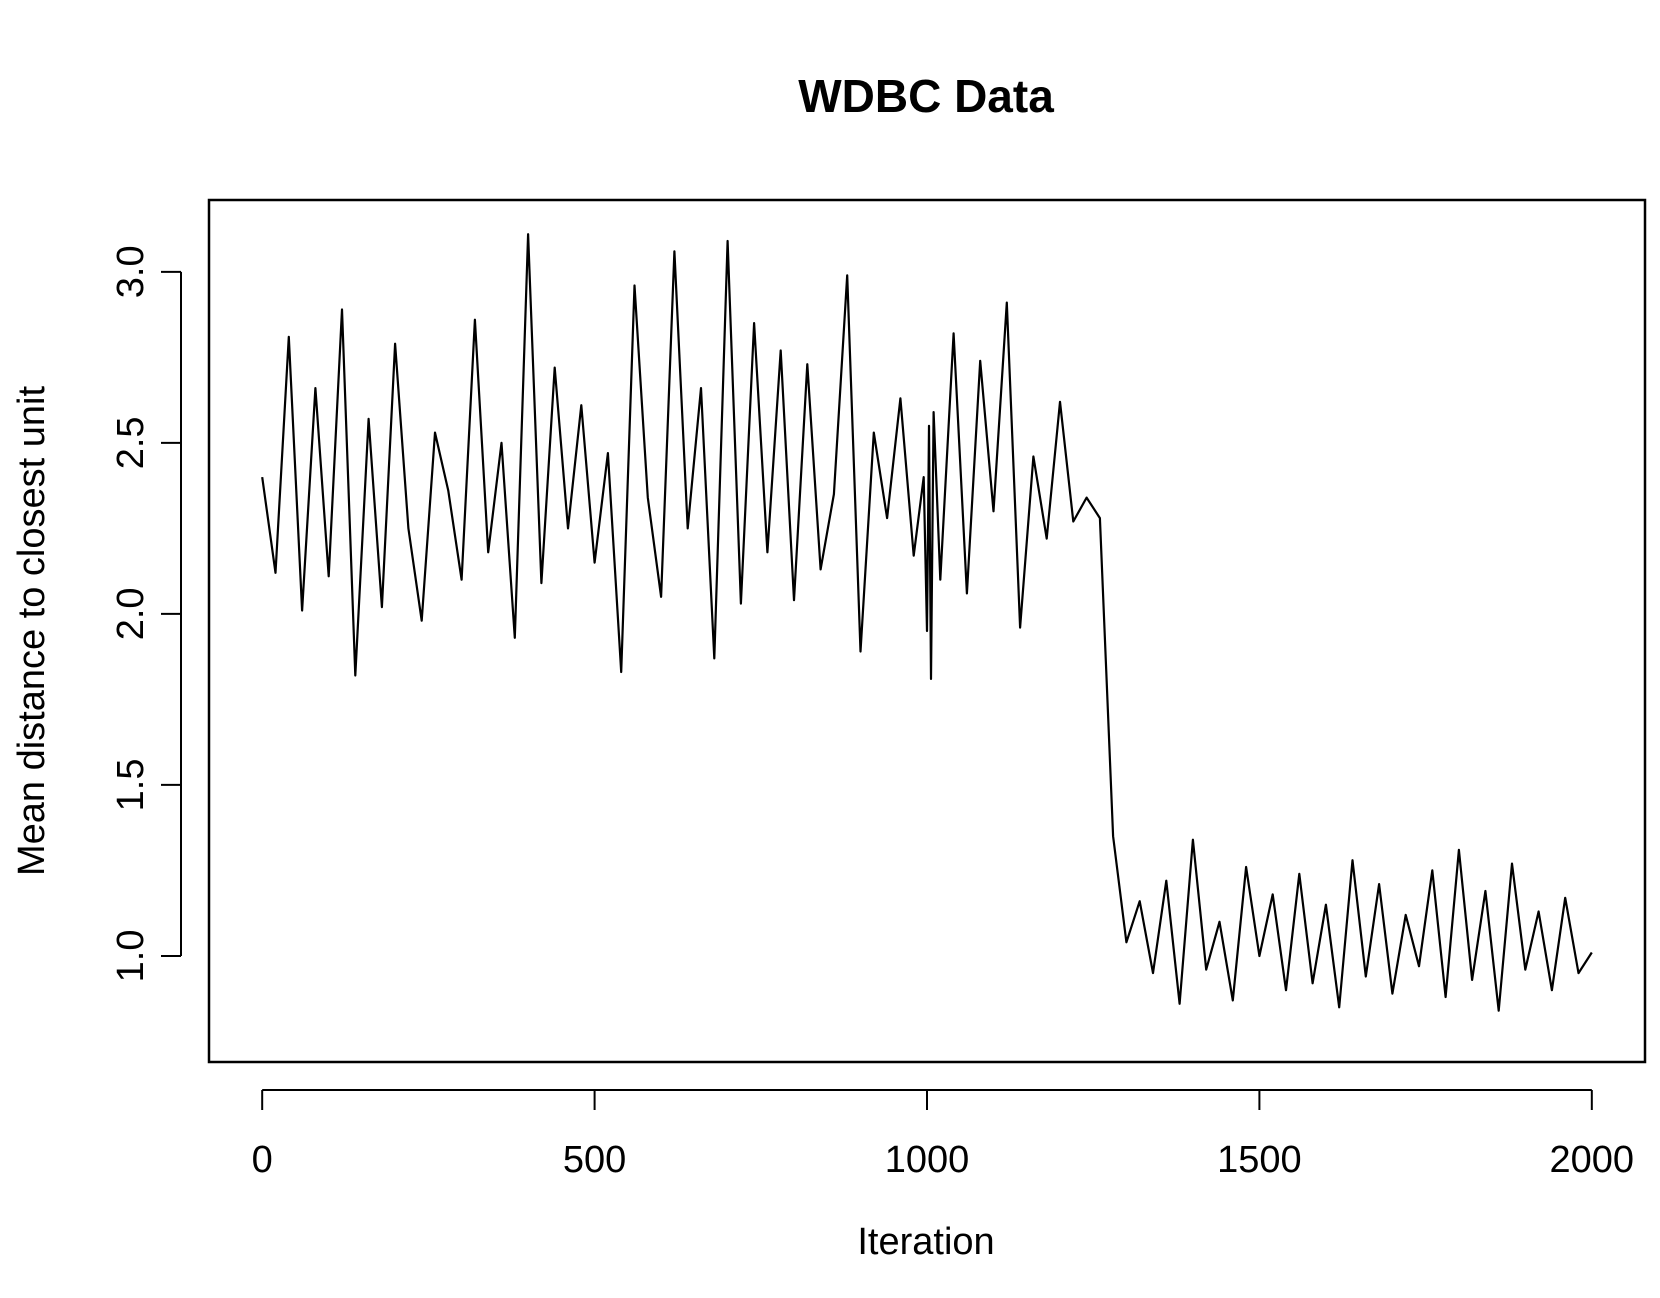 The width and height of the screenshot is (1660, 1298). What do you see at coordinates (594, 1160) in the screenshot?
I see `x-tick-label: 500` at bounding box center [594, 1160].